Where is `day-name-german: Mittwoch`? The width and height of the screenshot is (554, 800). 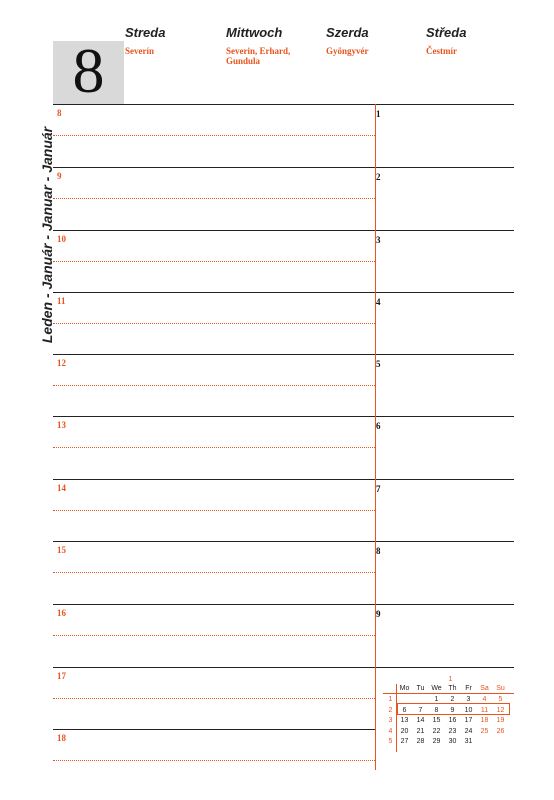 day-name-german: Mittwoch is located at coordinates (254, 32).